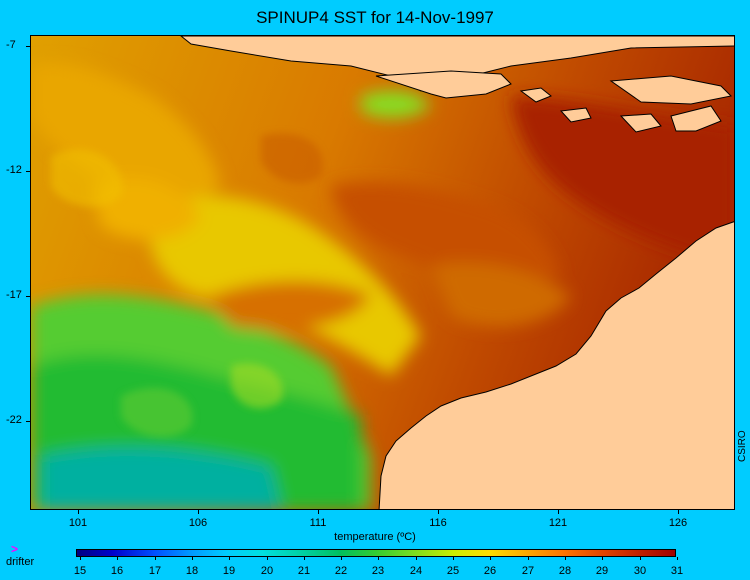 The image size is (750, 580). What do you see at coordinates (14, 170) in the screenshot?
I see `y-tick-label: -12` at bounding box center [14, 170].